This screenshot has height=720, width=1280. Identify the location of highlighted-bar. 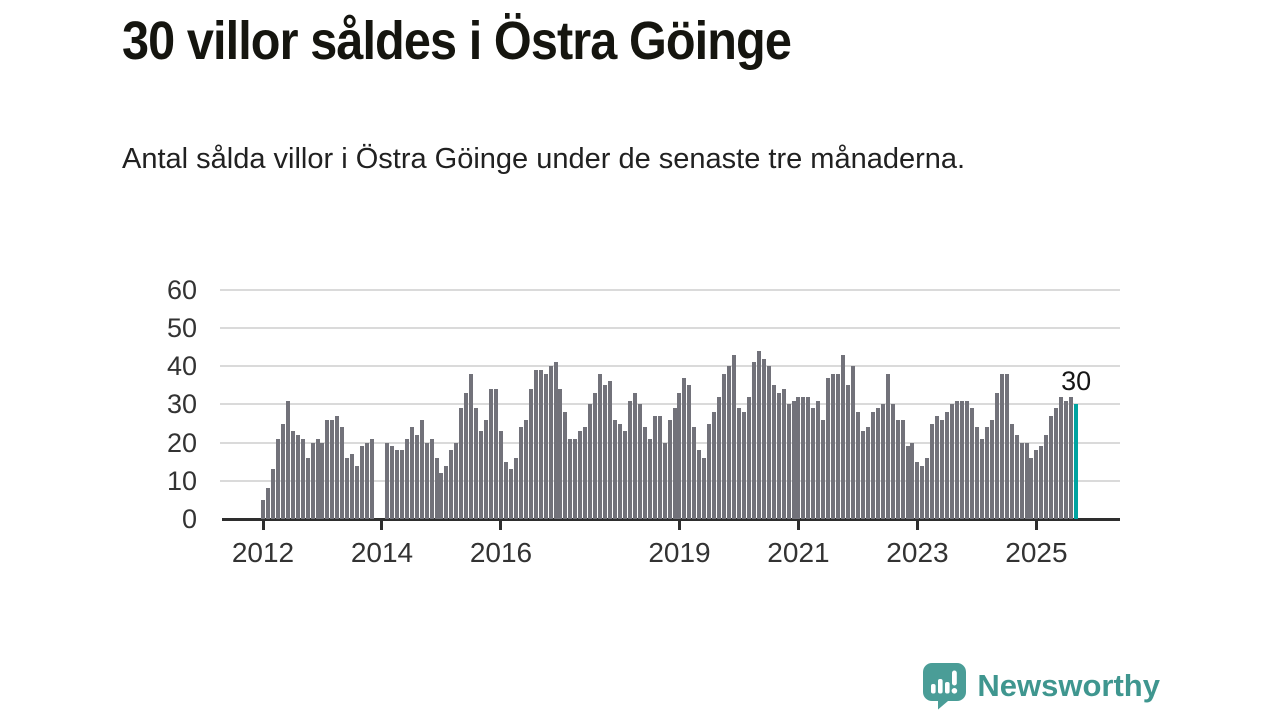
(1076, 461).